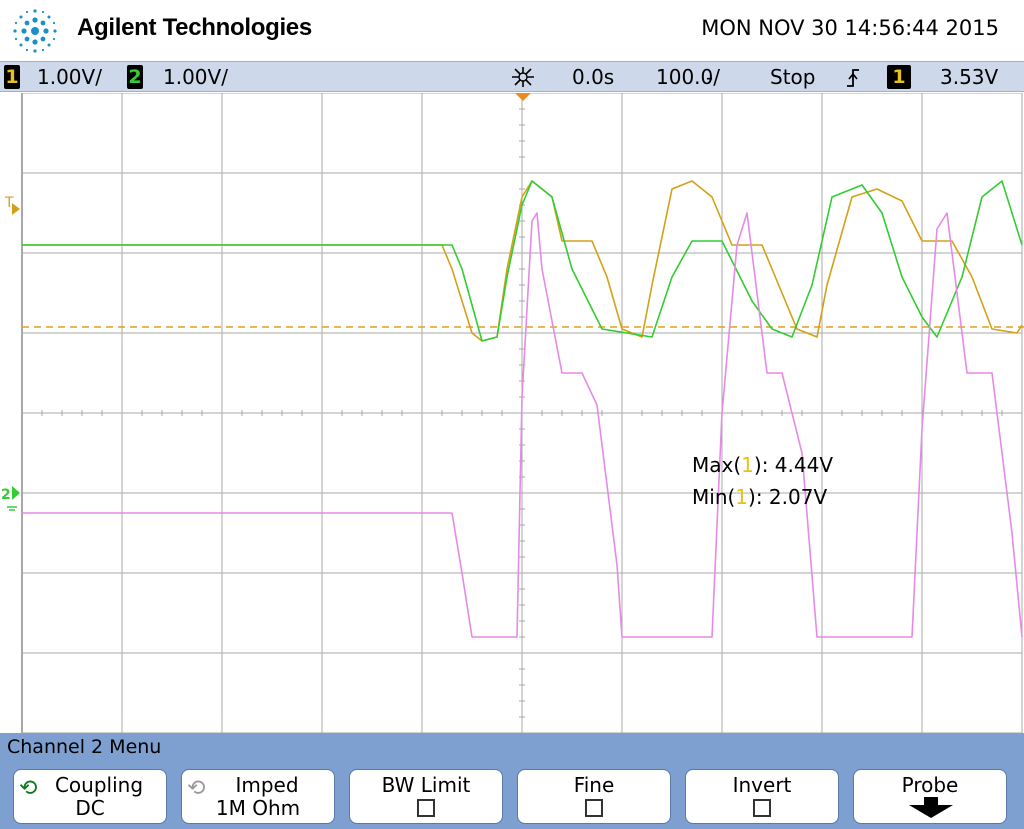  I want to click on trigger-source-badge: 1, so click(899, 77).